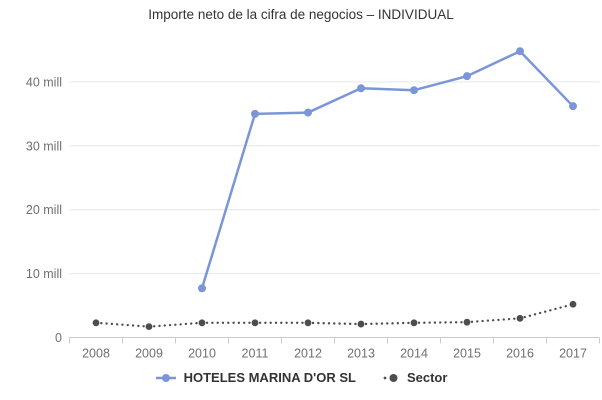  Describe the element at coordinates (361, 354) in the screenshot. I see `x-axis-label-2013: 2013` at that location.